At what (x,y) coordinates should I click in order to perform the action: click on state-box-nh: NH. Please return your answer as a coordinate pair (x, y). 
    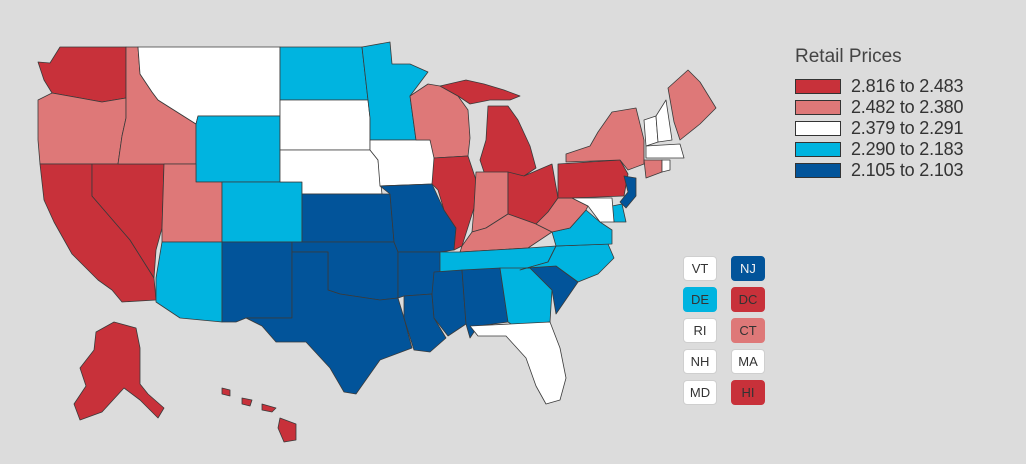
    Looking at the image, I should click on (700, 361).